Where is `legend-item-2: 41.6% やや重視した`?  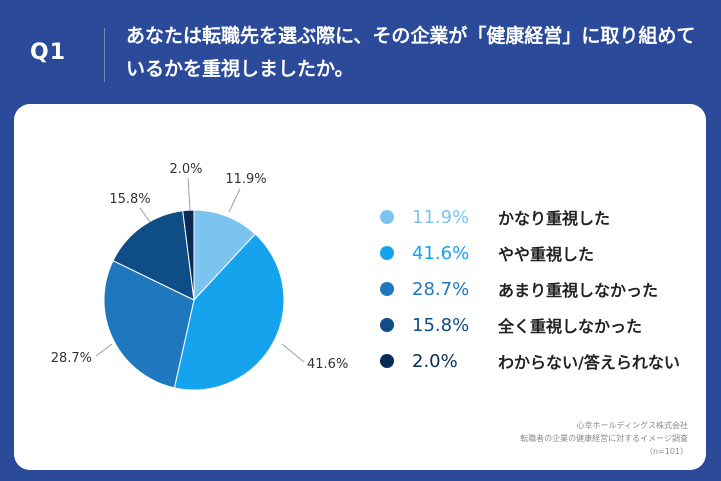
legend-item-2: 41.6% やや重視した is located at coordinates (530, 253).